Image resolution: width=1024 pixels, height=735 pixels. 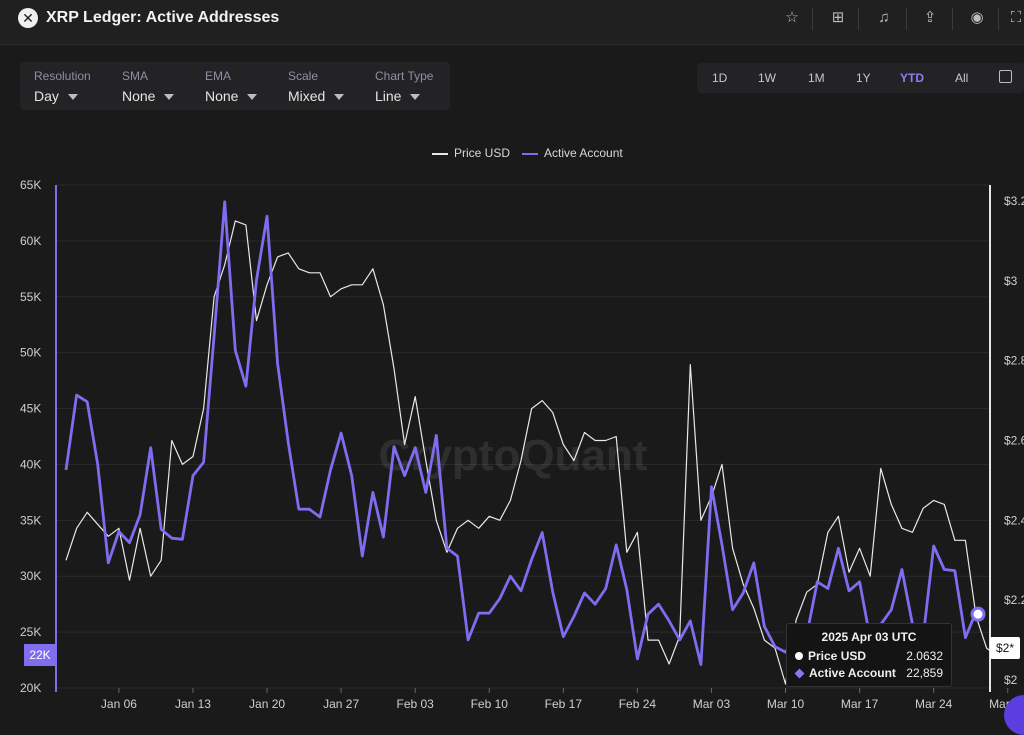 I want to click on legend-swatch-price, so click(x=440, y=153).